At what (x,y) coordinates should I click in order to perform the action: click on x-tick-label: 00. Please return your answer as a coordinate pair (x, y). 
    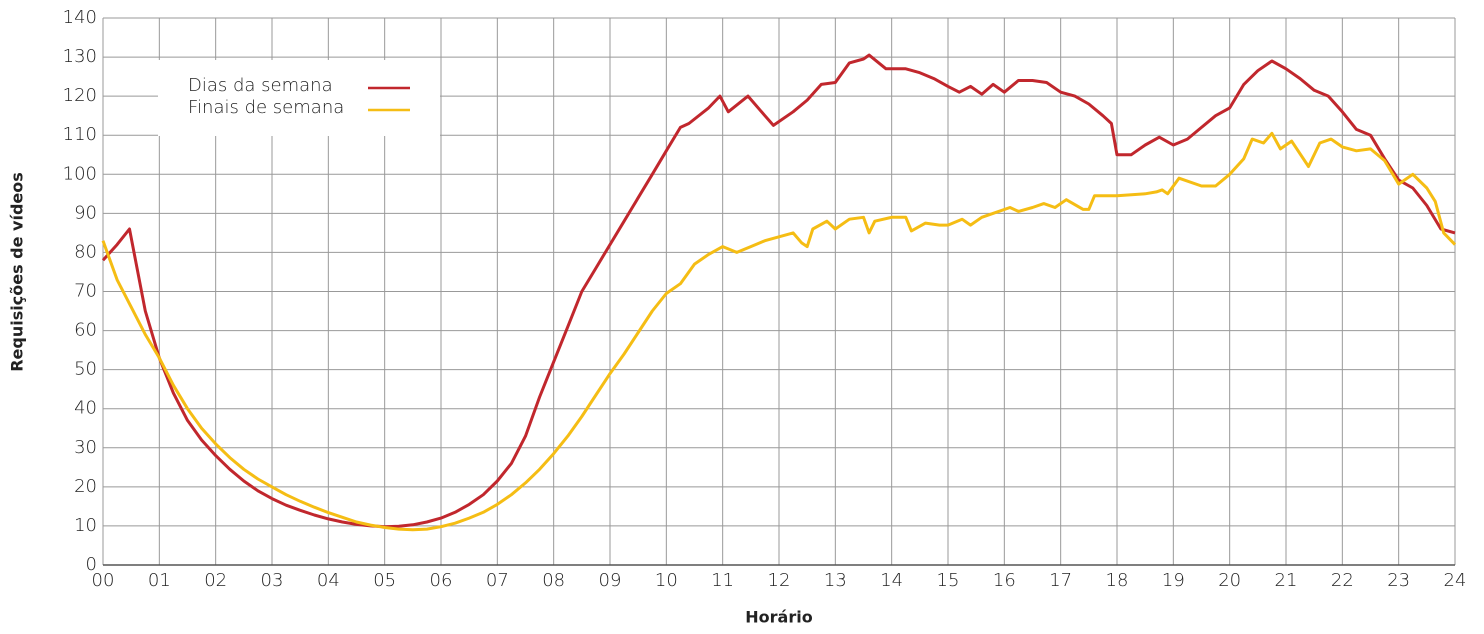
    Looking at the image, I should click on (103, 580).